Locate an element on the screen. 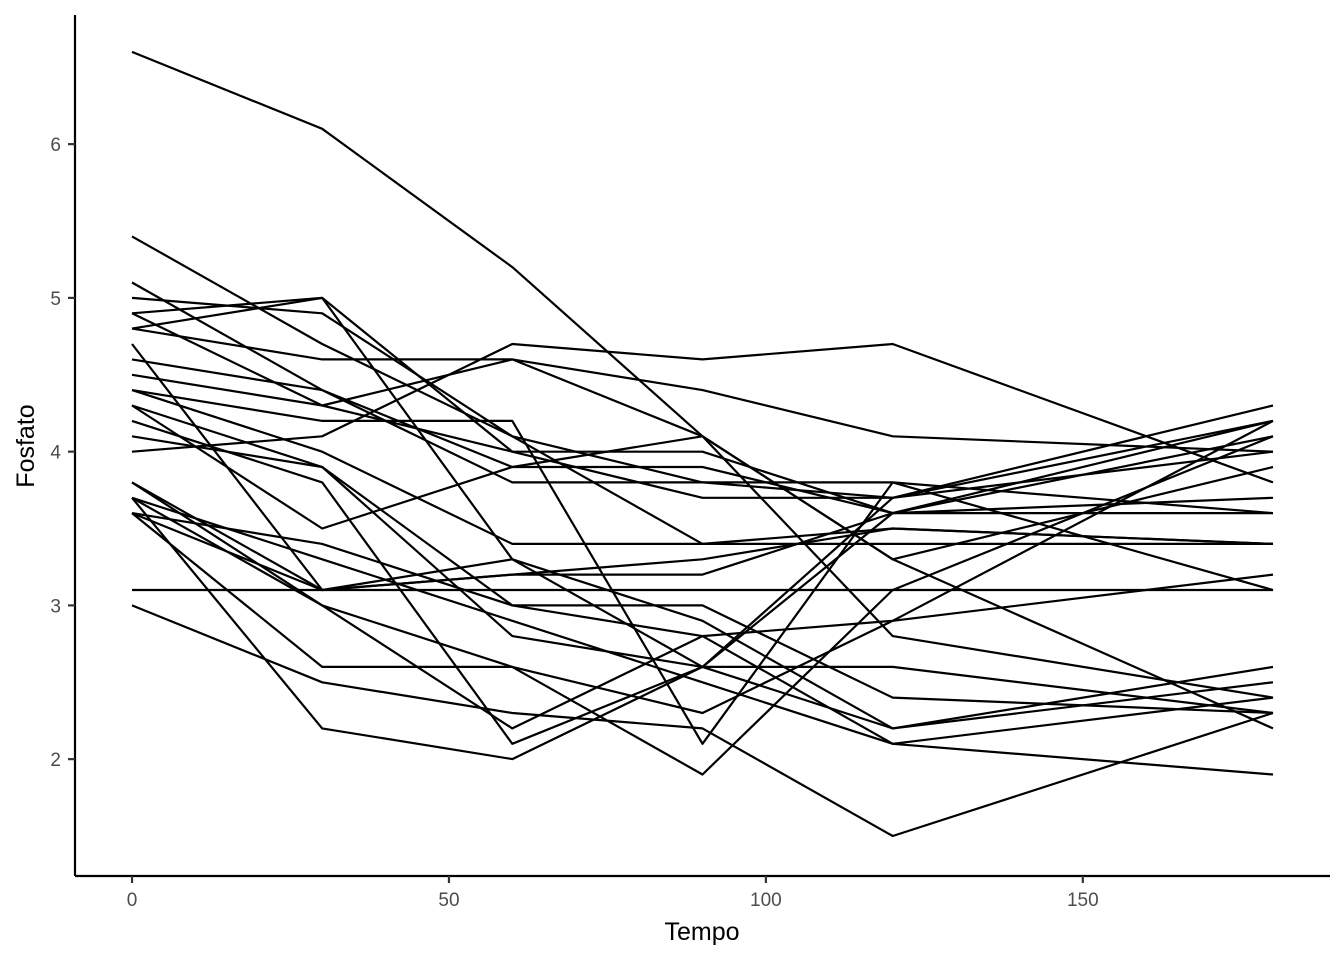  y-axis-title: Fosfato is located at coordinates (26, 445).